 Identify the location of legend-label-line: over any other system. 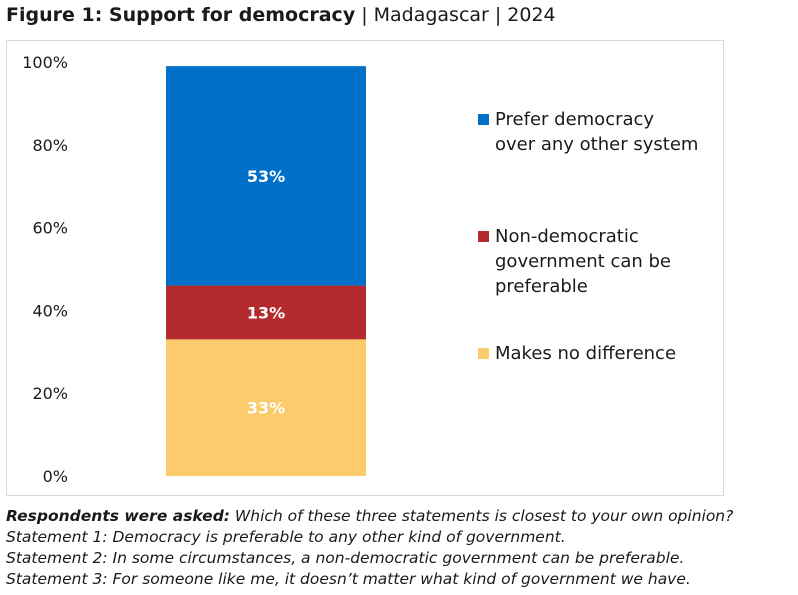
(597, 144).